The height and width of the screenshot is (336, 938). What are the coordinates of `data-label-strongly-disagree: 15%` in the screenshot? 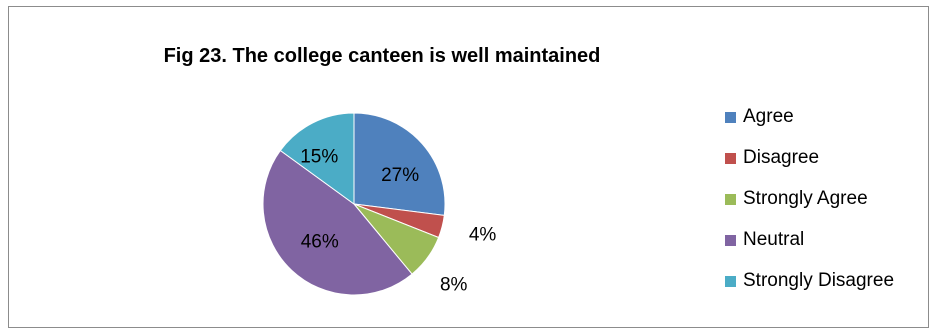 It's located at (319, 156).